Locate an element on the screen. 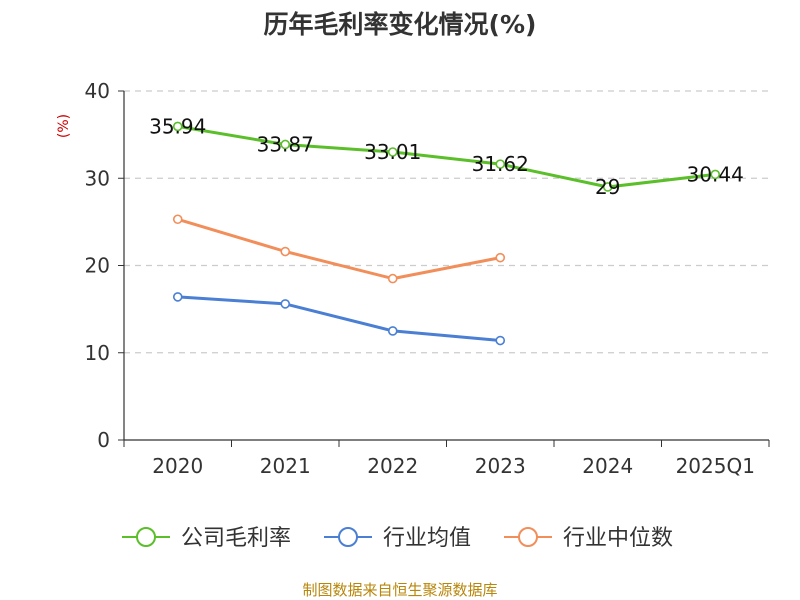 This screenshot has width=800, height=600. legend-item-company: 公司毛利率 is located at coordinates (206, 538).